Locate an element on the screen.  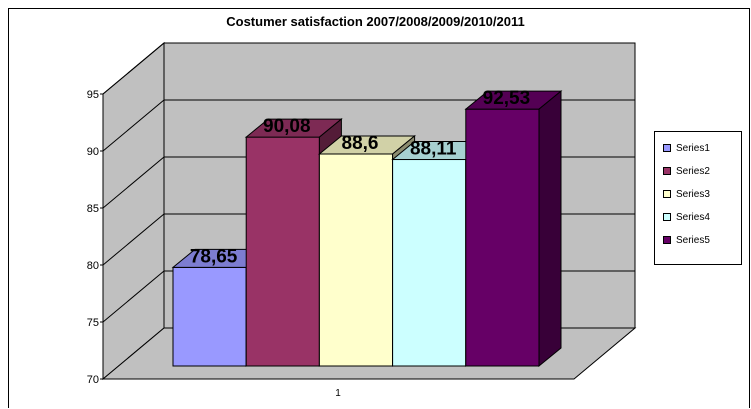
legend-item: Series2 is located at coordinates (686, 171).